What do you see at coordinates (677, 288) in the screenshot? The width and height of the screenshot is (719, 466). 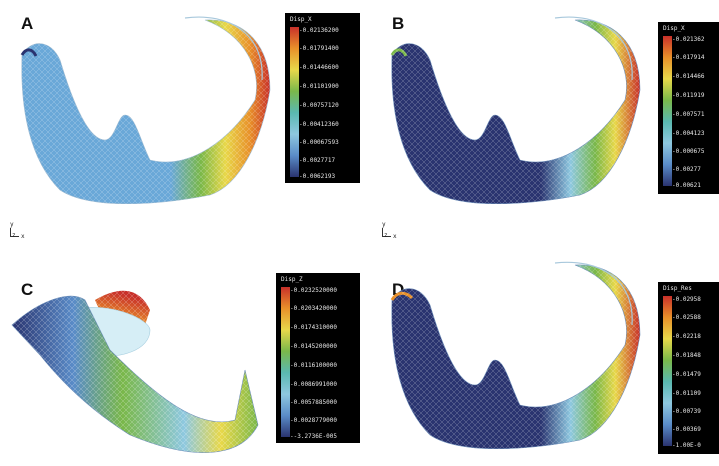 I see `colorbar-title: Disp_Res` at bounding box center [677, 288].